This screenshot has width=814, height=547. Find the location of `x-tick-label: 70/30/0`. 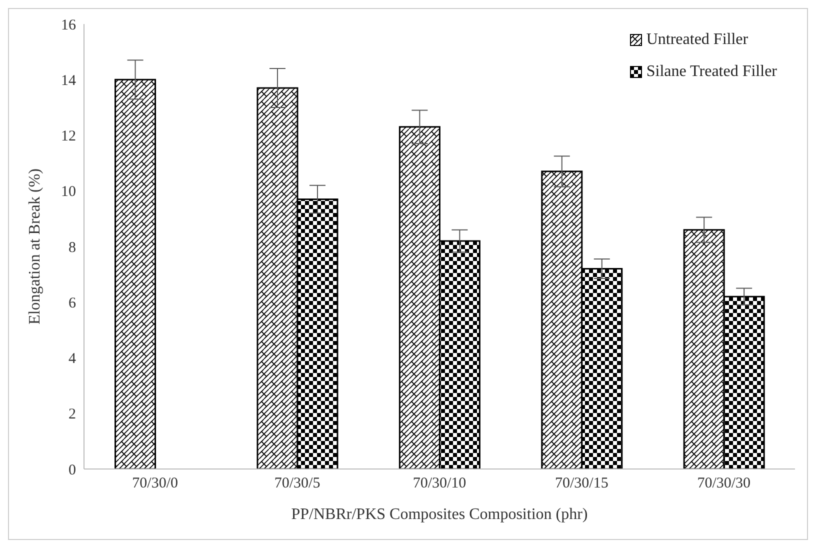

x-tick-label: 70/30/0 is located at coordinates (155, 484).